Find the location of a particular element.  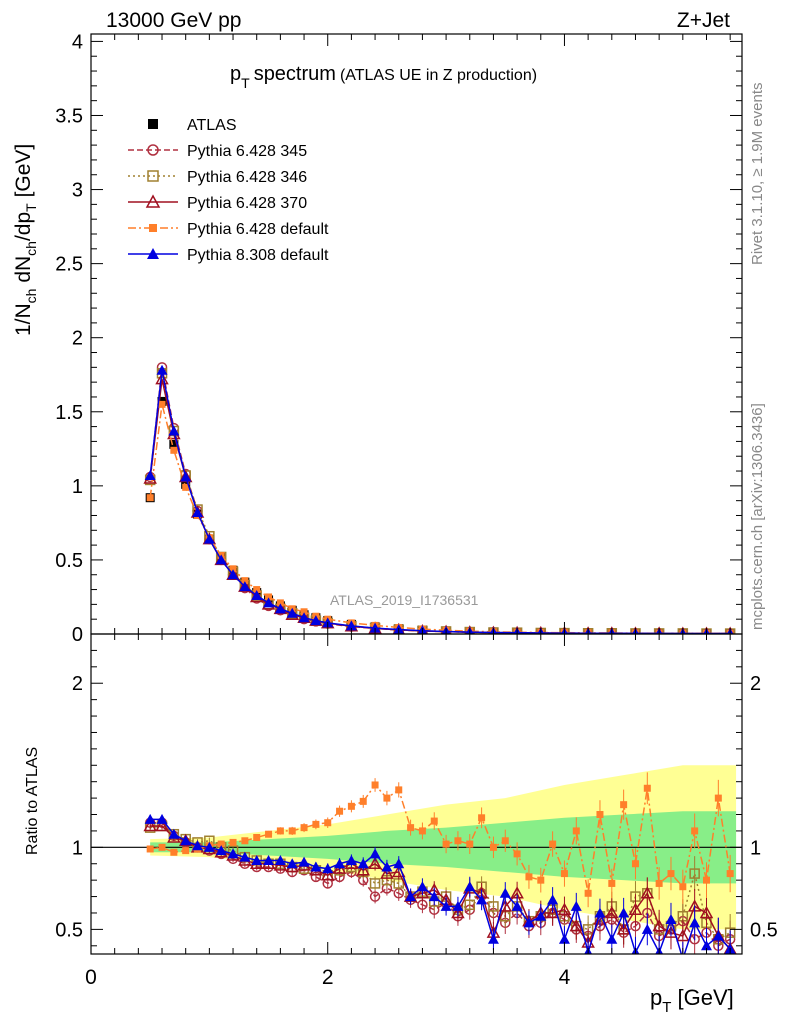

title-rest: spectrum is located at coordinates (295, 74).